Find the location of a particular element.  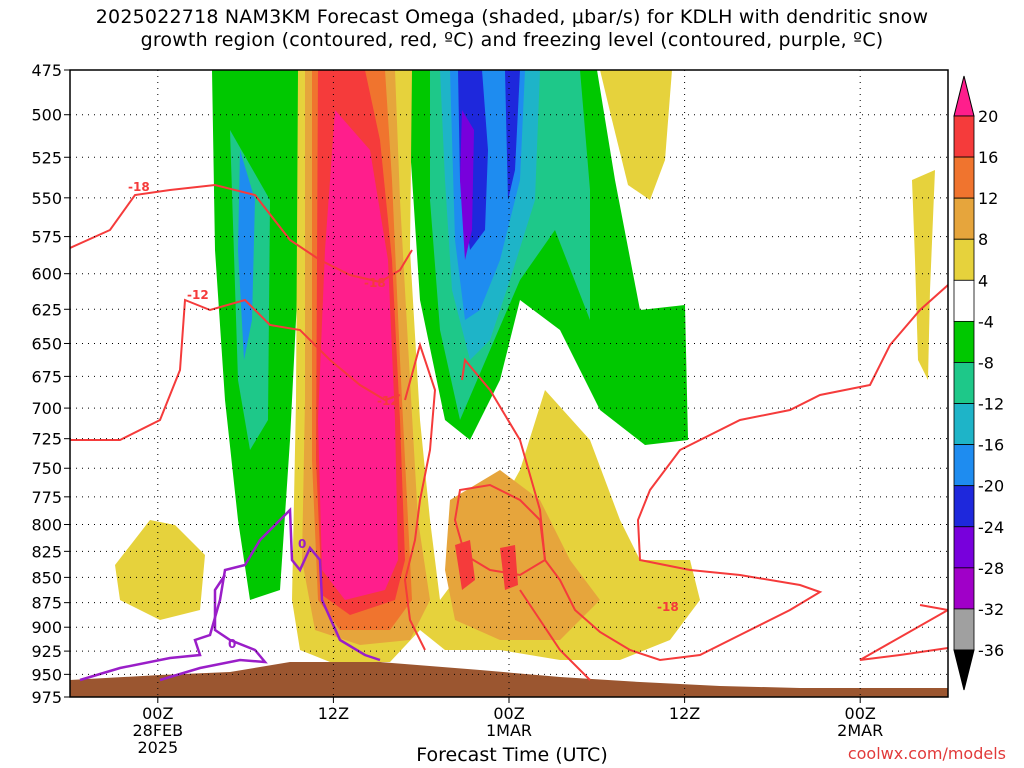

y-tick-label: 850 is located at coordinates (46, 577).